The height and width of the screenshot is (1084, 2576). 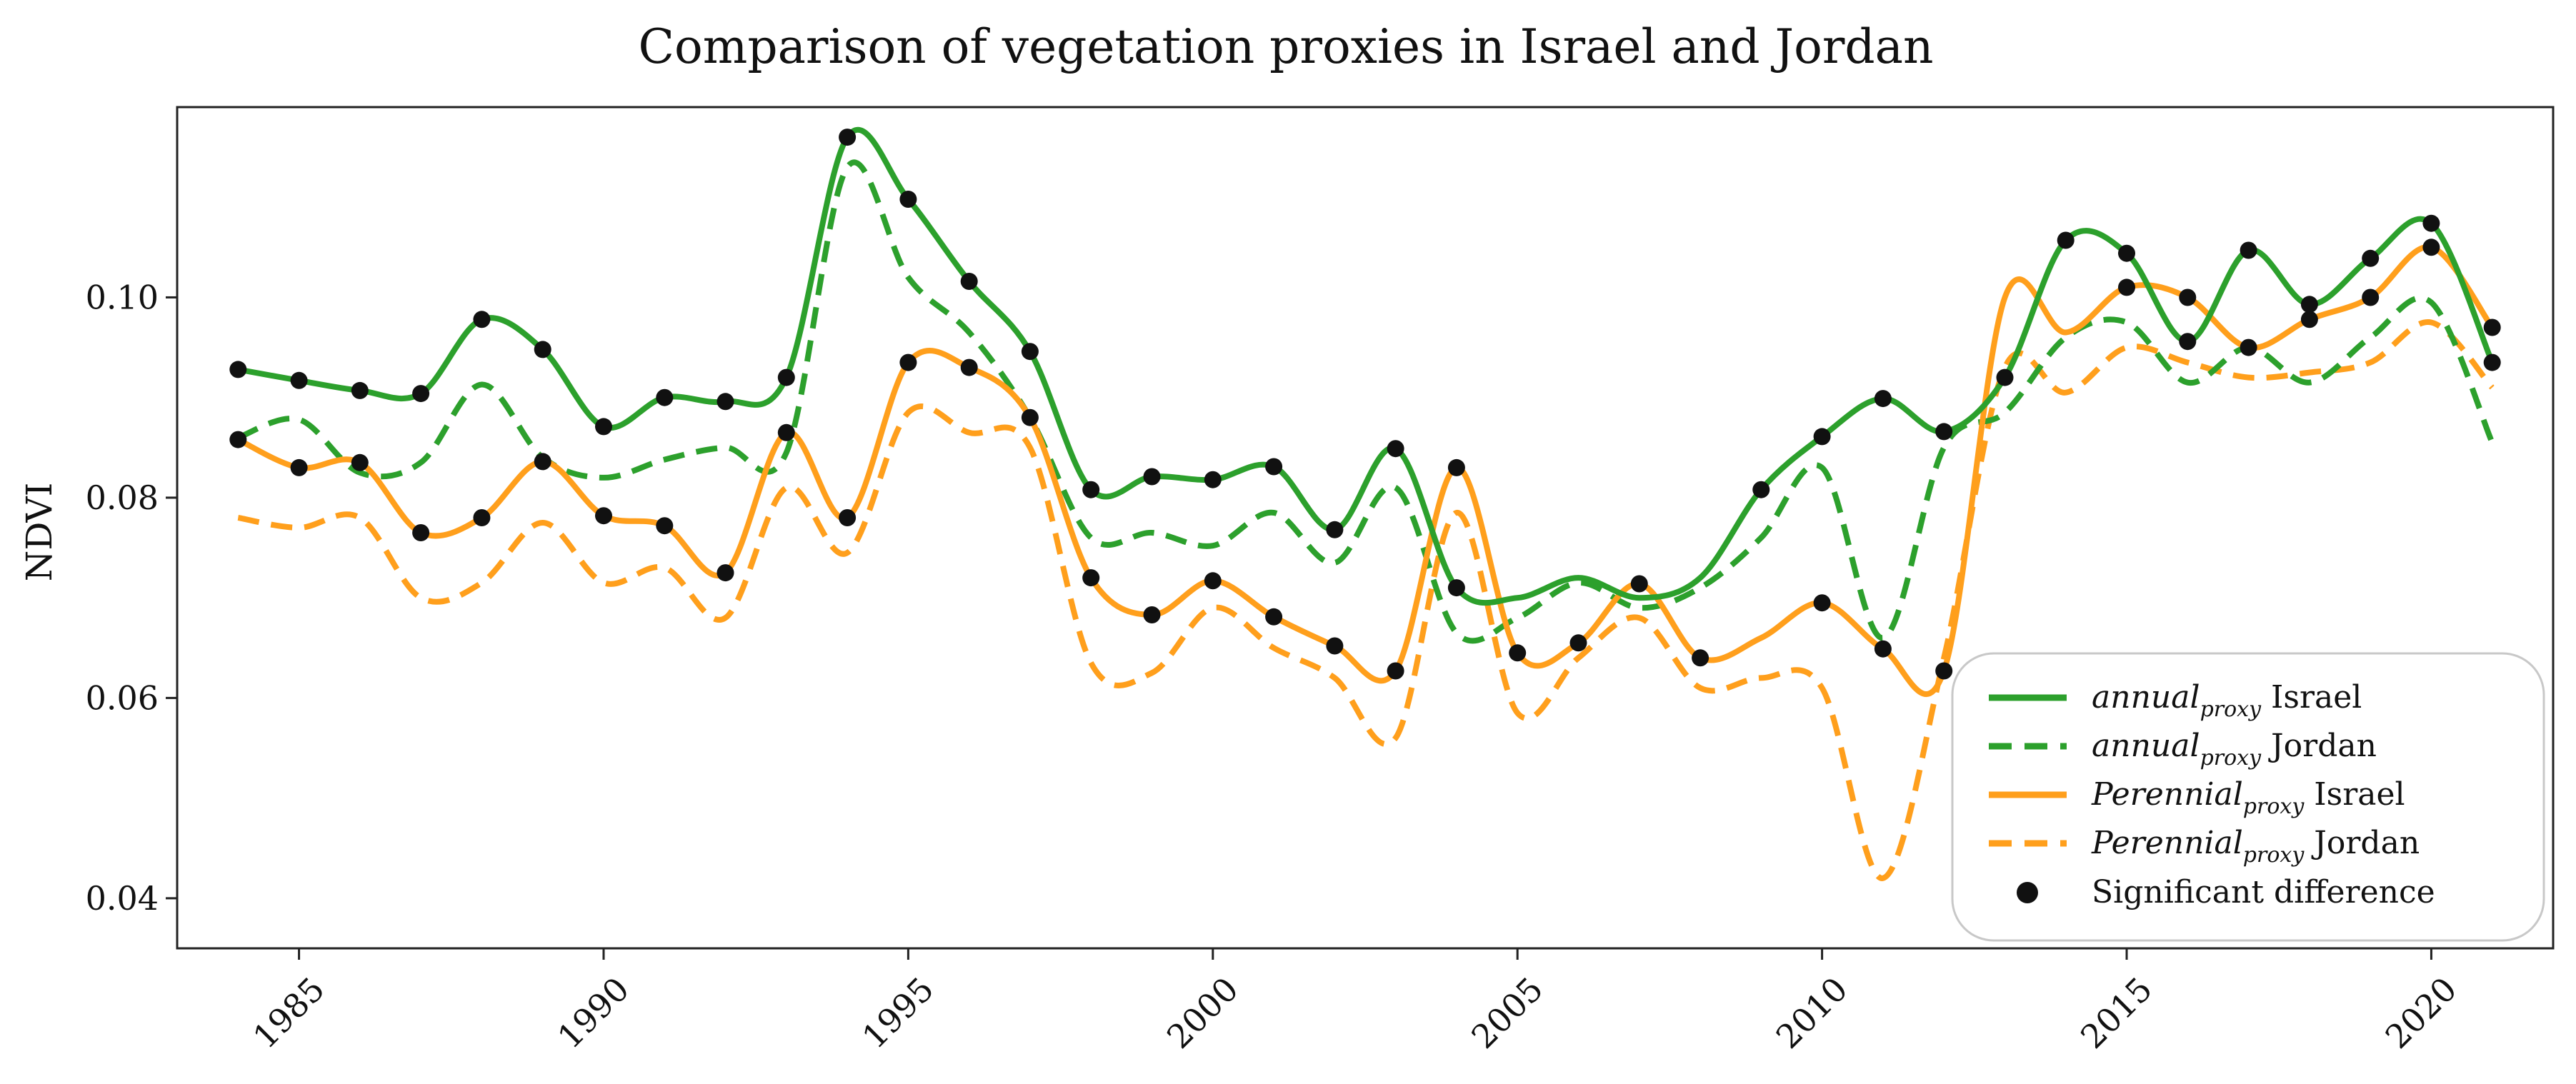 What do you see at coordinates (899, 1013) in the screenshot?
I see `x-tick-label: 1995` at bounding box center [899, 1013].